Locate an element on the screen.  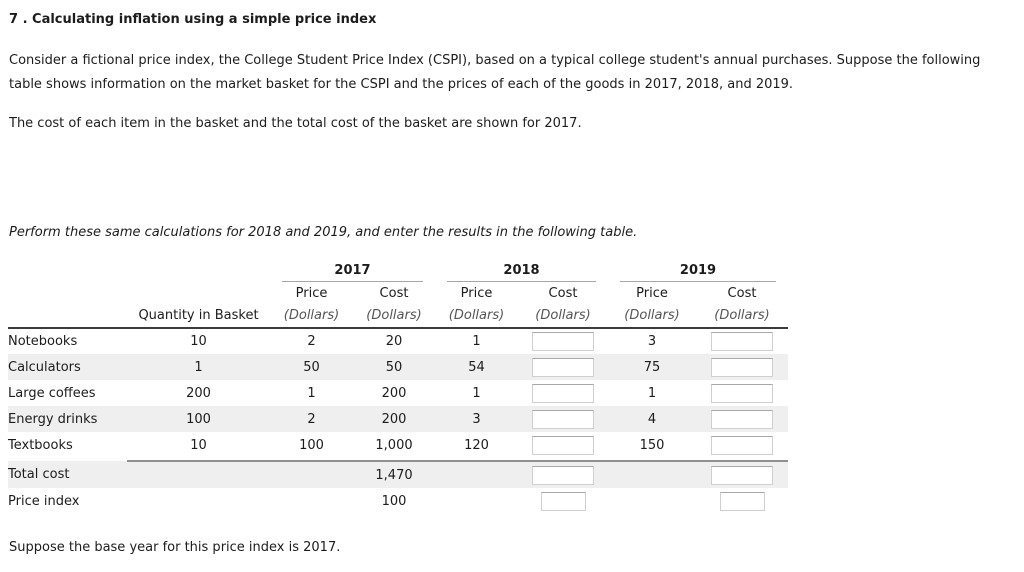
total-cost-label: Total cost is located at coordinates (39, 474).